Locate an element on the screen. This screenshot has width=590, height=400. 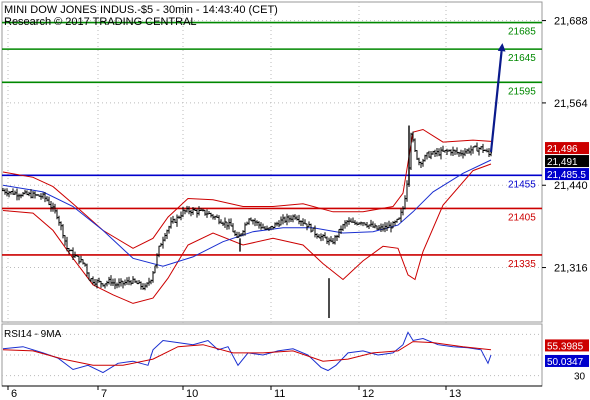
price-tags: 21,496 21,491 21,485.5 55.3985 50.0347 is located at coordinates (567, 255).